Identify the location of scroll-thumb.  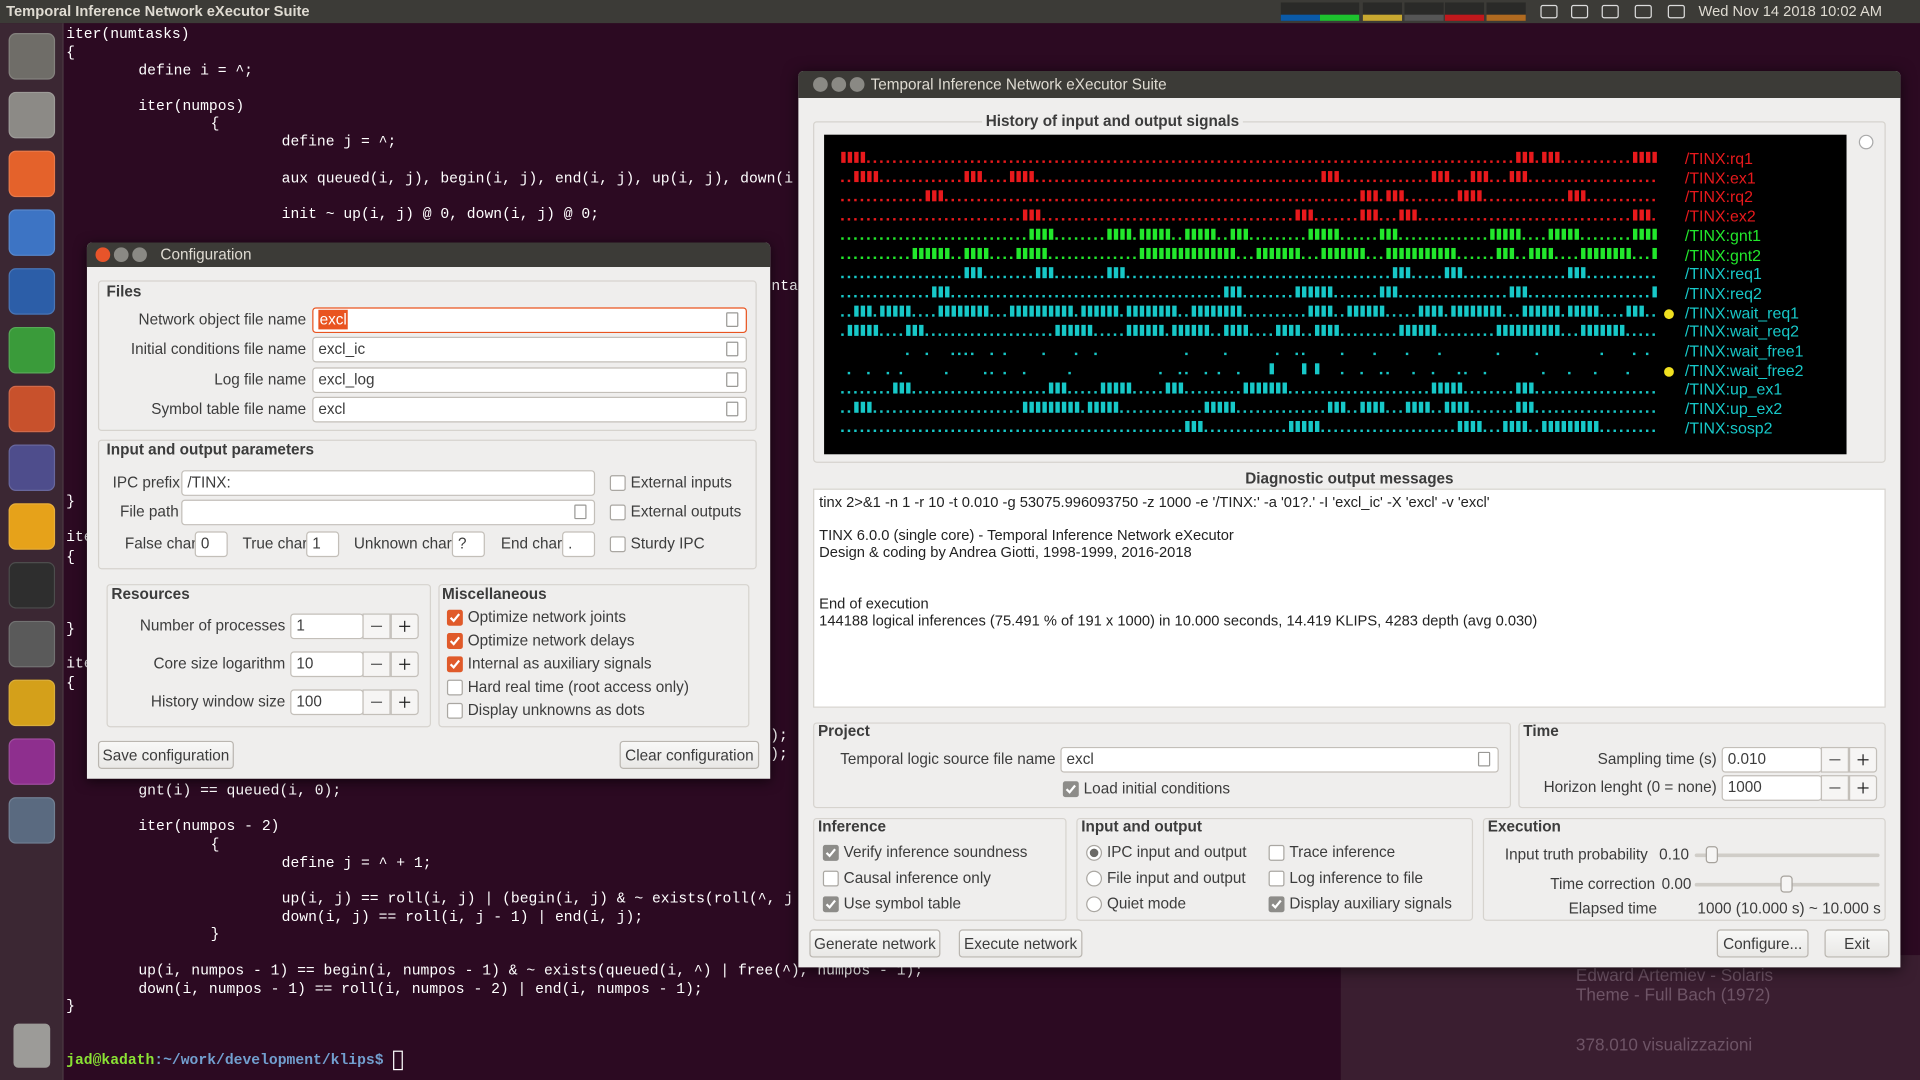
(1866, 142).